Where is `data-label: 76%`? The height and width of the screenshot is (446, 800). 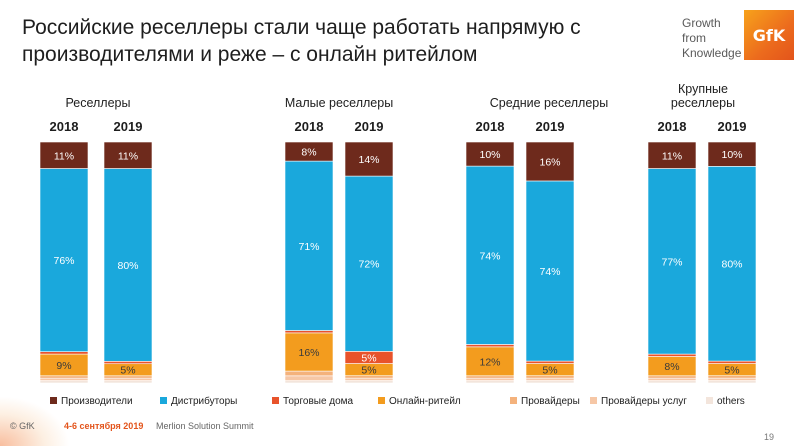 data-label: 76% is located at coordinates (63, 261).